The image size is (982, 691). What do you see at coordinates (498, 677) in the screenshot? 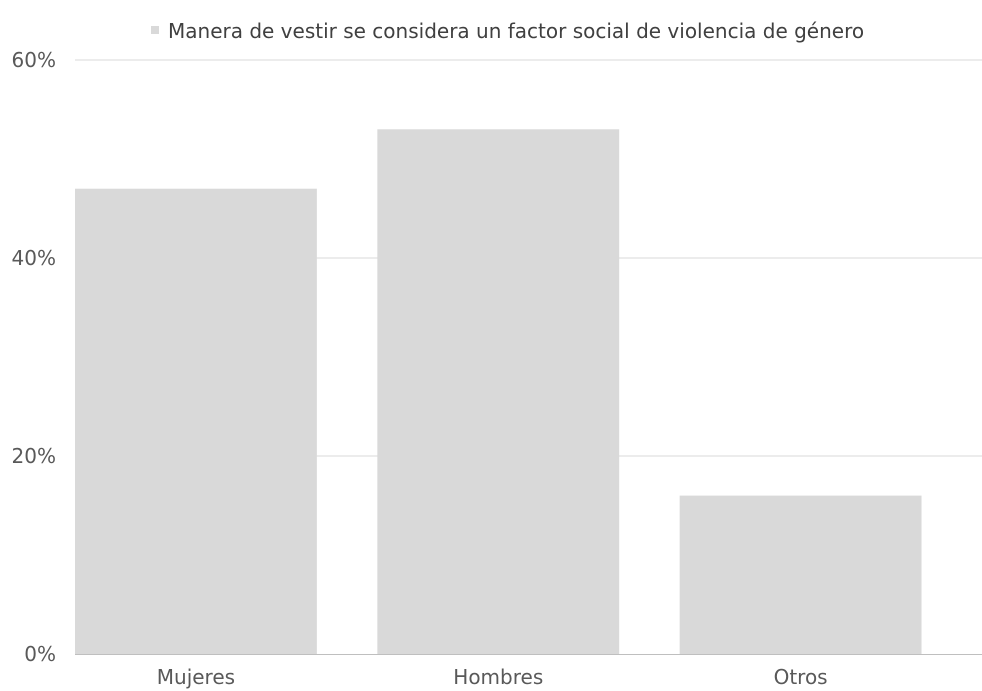
I see `x-tick-label: Hombres` at bounding box center [498, 677].